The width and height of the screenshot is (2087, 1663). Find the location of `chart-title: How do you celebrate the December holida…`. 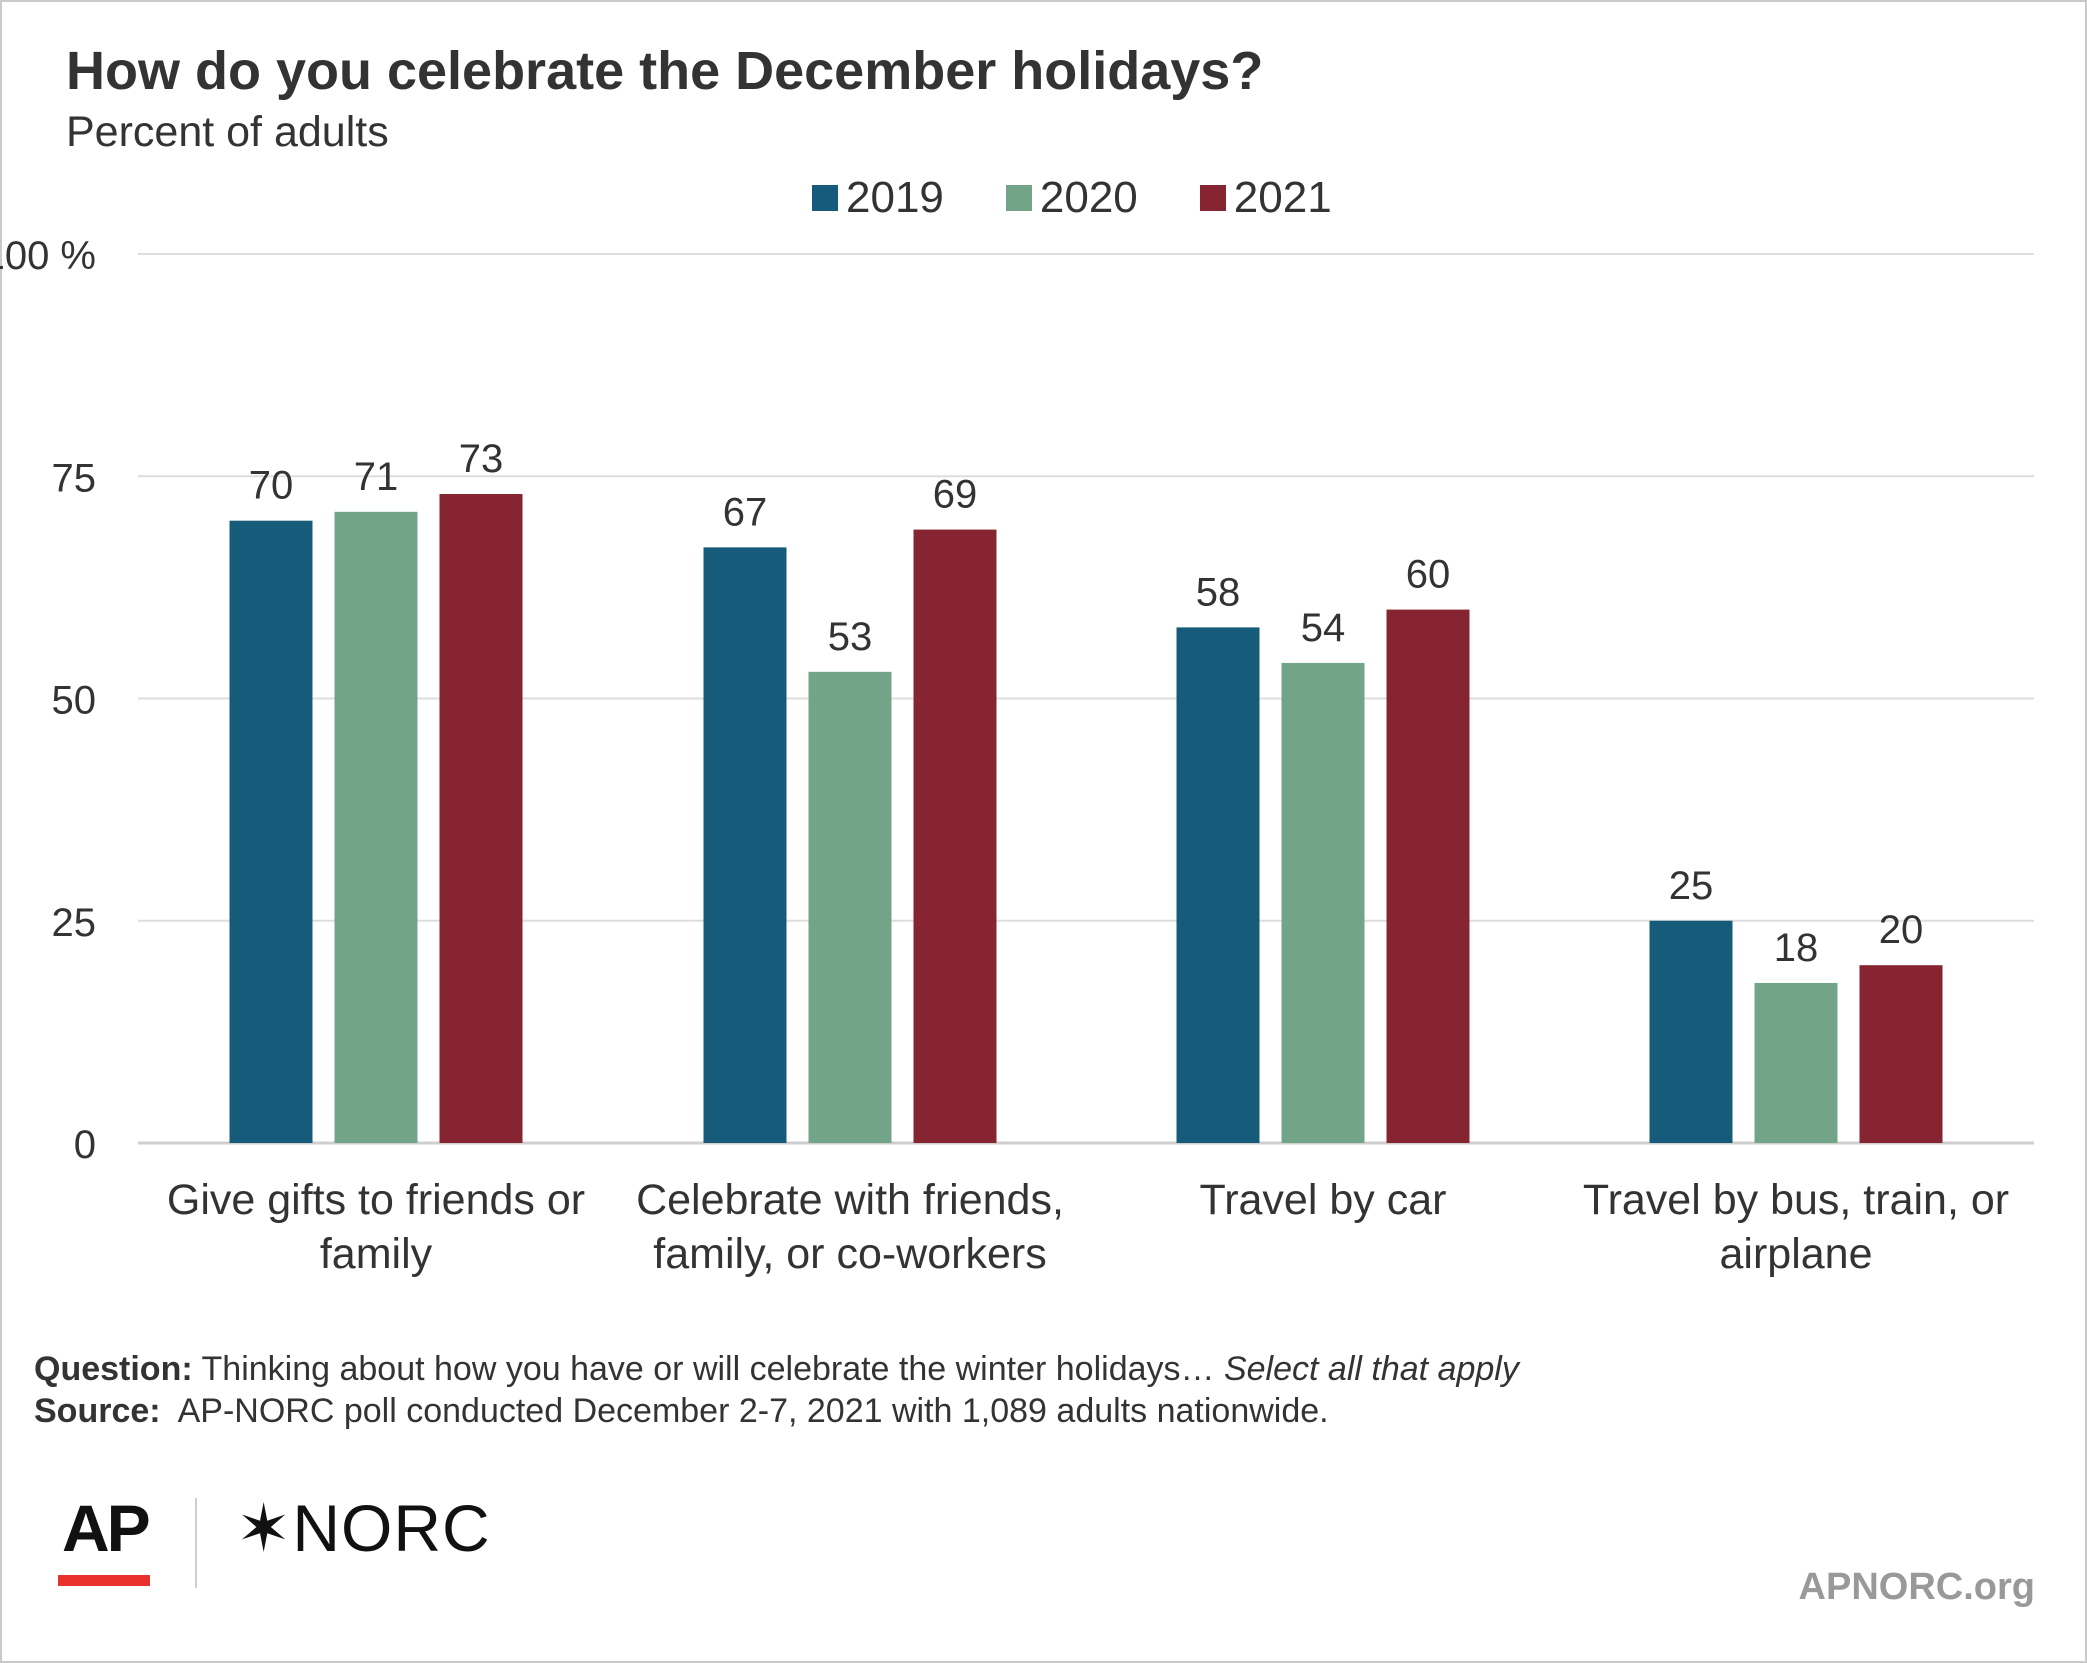

chart-title: How do you celebrate the December holida… is located at coordinates (665, 71).